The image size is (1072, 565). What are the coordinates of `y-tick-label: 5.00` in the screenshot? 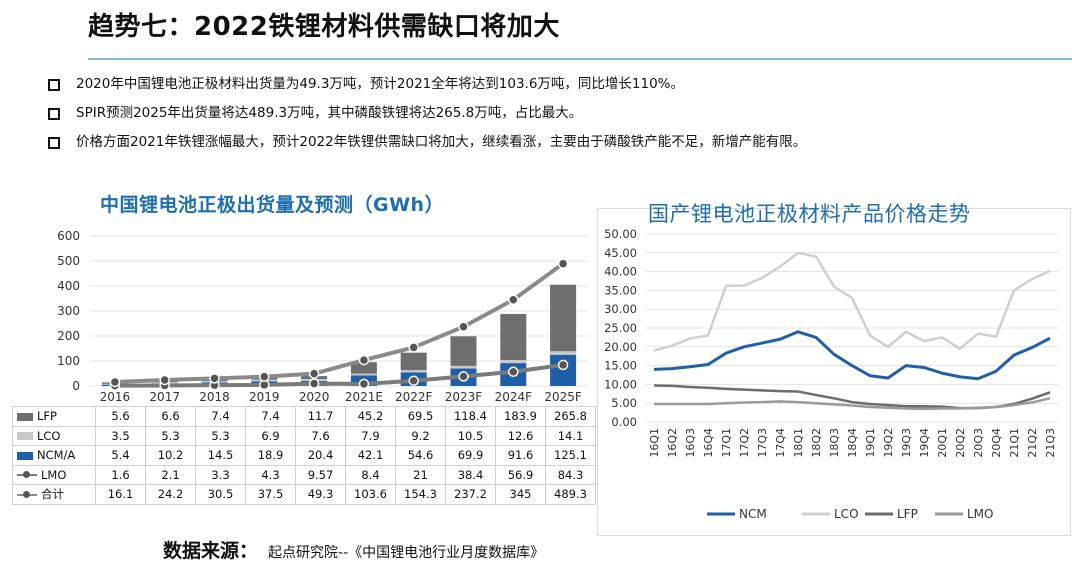 It's located at (624, 403).